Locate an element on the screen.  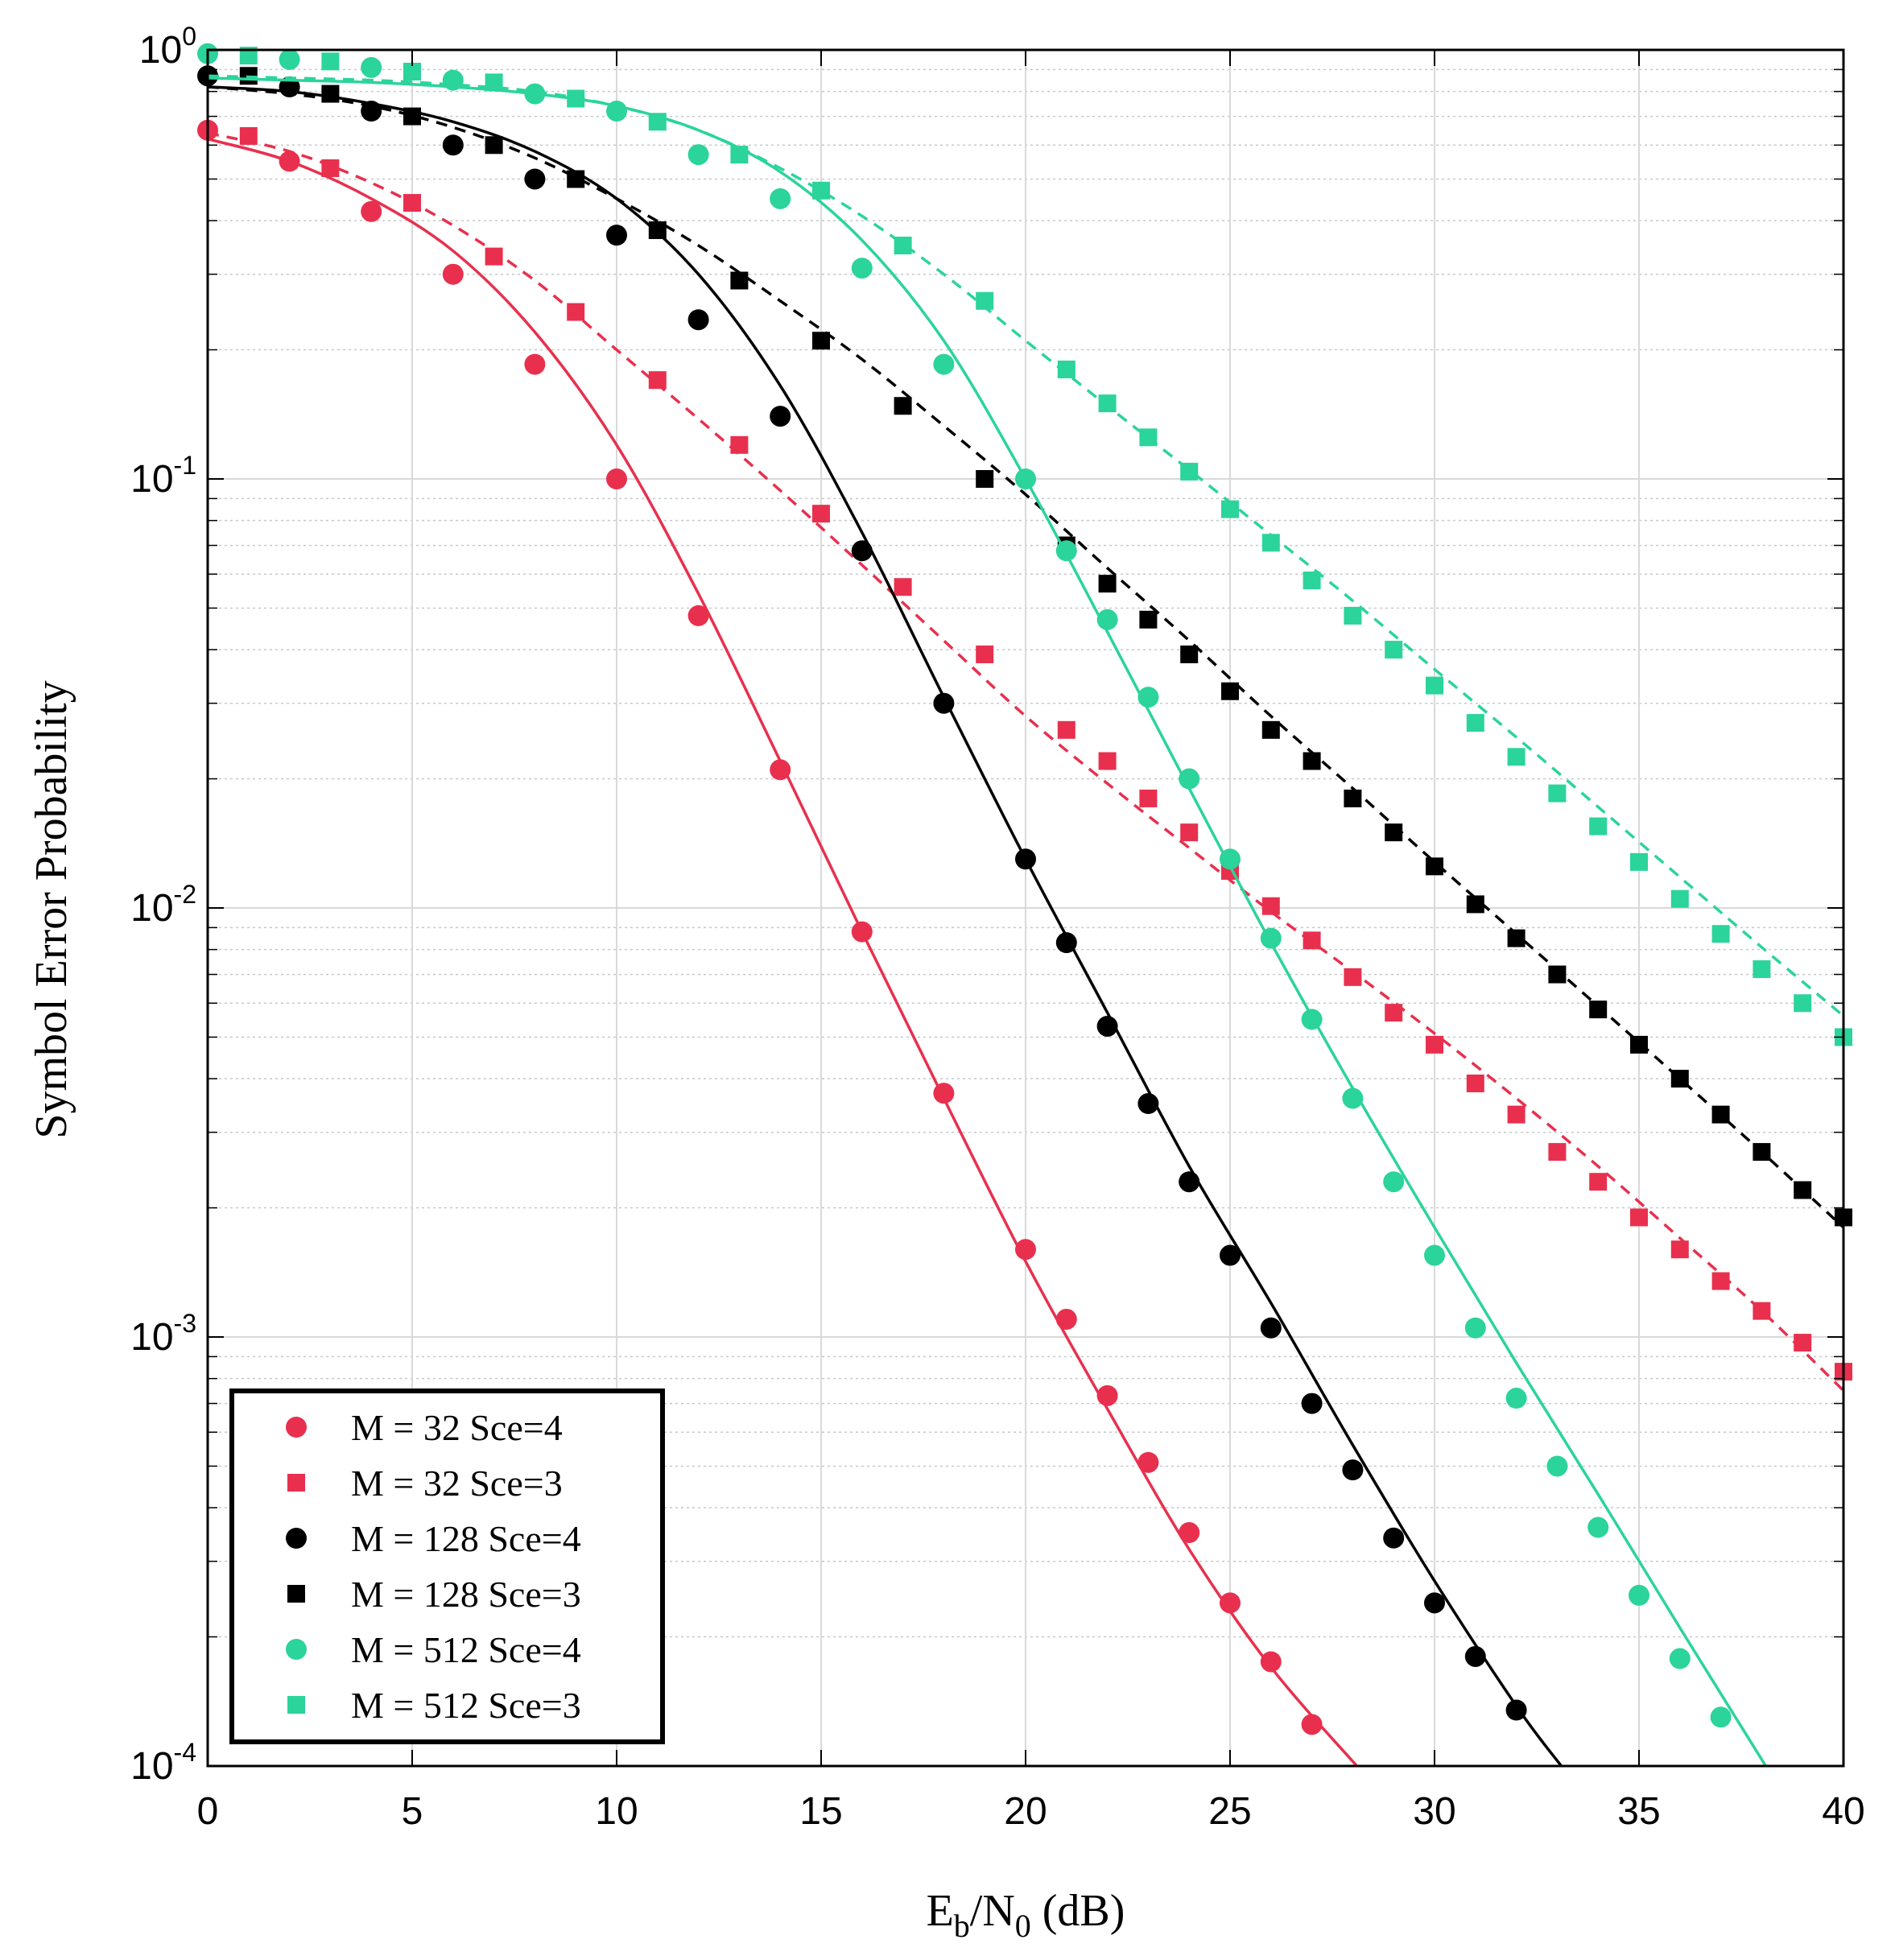
x-tick-label-5: 5 is located at coordinates (413, 1811).